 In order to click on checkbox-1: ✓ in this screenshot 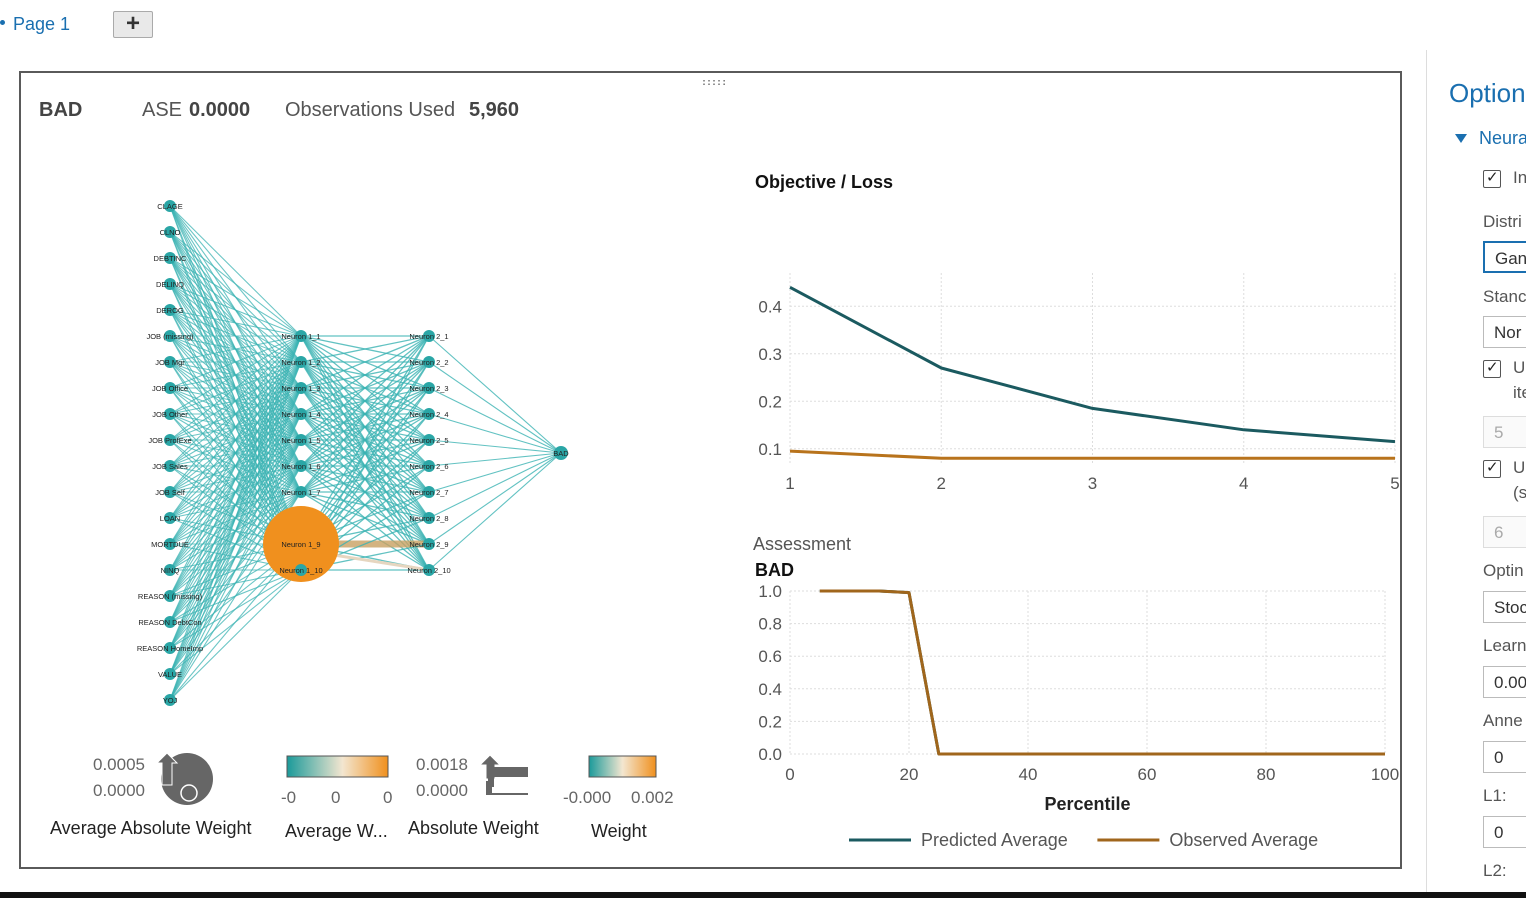, I will do `click(1492, 178)`.